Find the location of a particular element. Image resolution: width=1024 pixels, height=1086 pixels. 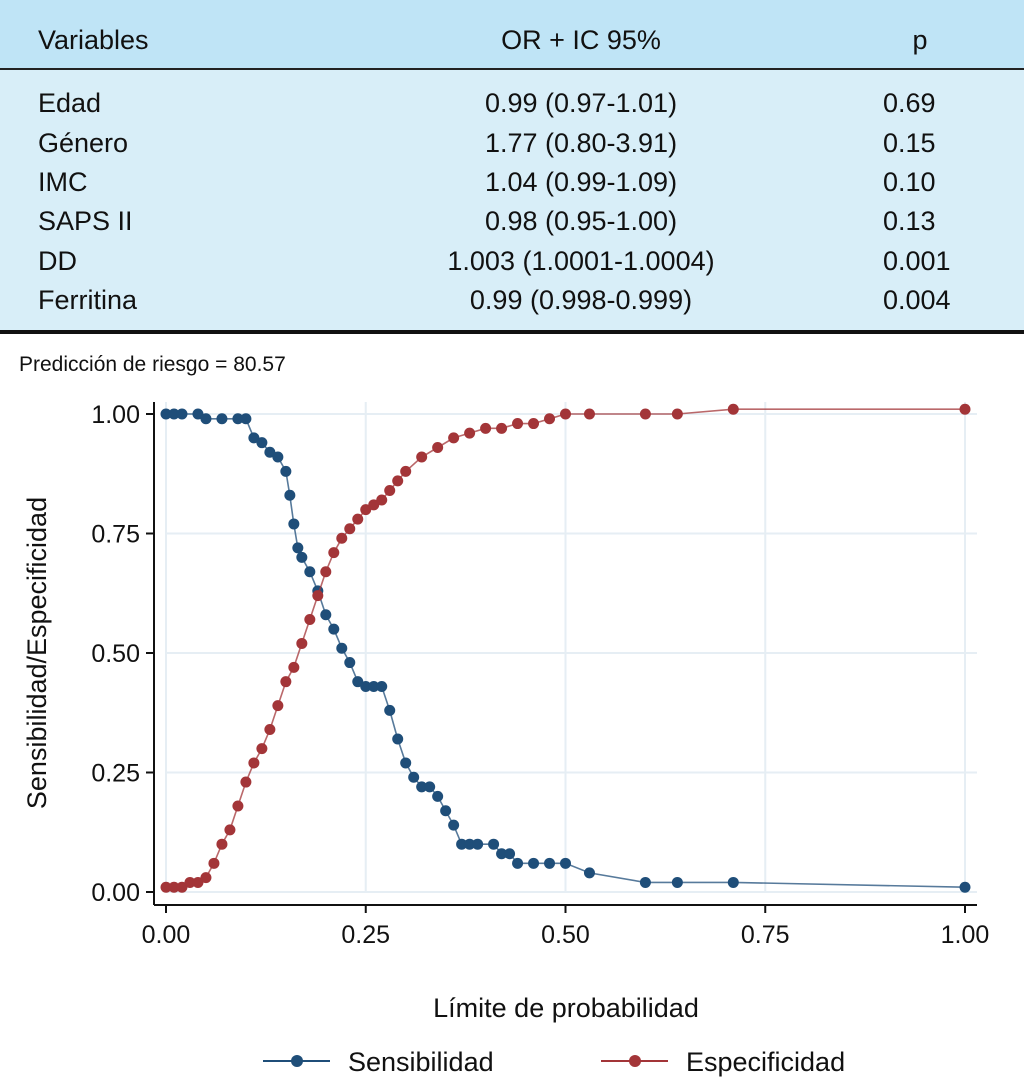

x-tick-label: 0.25 is located at coordinates (365, 935).